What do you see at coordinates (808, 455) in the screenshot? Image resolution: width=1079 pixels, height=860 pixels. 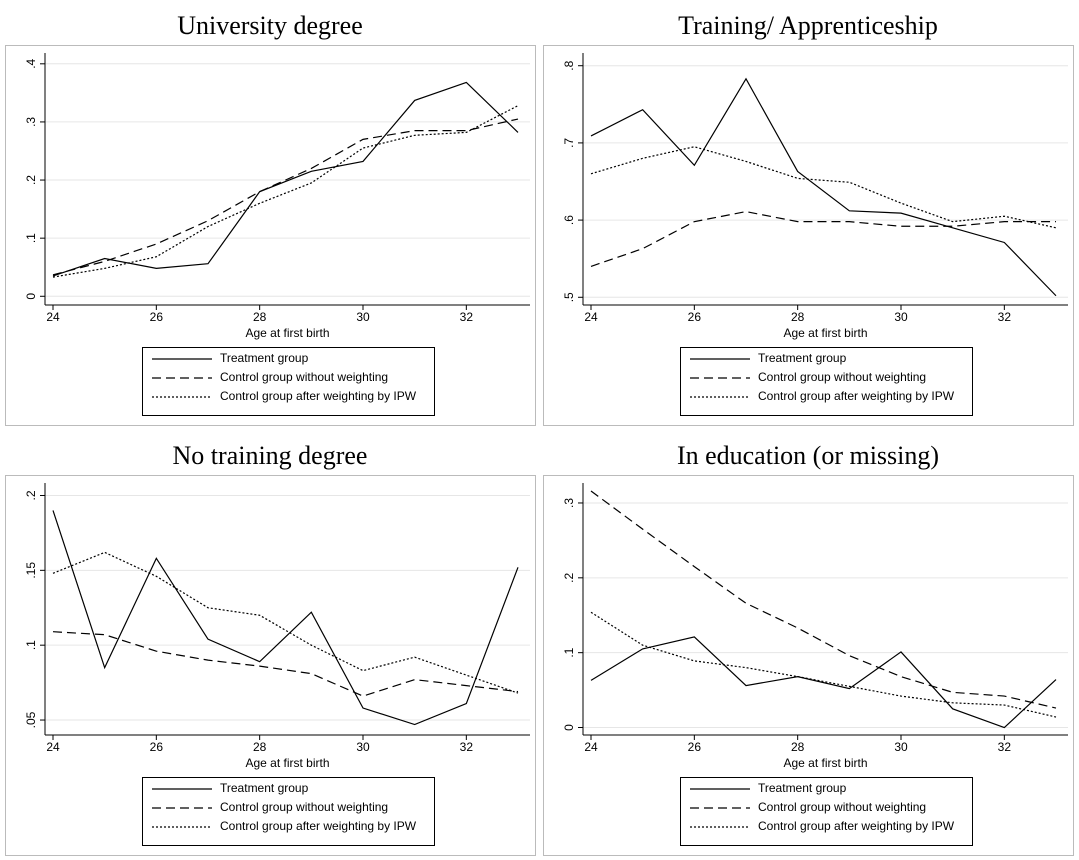 I see `chart-title: In education (or missing)` at bounding box center [808, 455].